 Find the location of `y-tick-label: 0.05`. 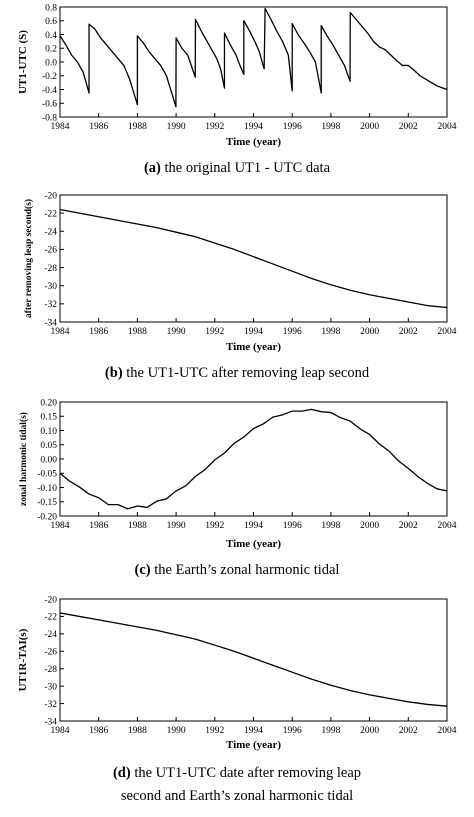

y-tick-label: 0.05 is located at coordinates (48, 446).